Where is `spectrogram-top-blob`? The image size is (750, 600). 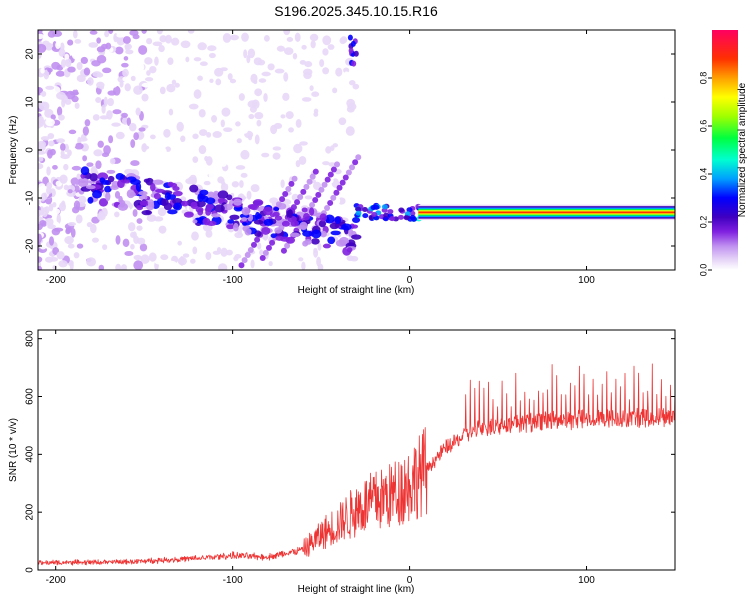
spectrogram-top-blob is located at coordinates (351, 50).